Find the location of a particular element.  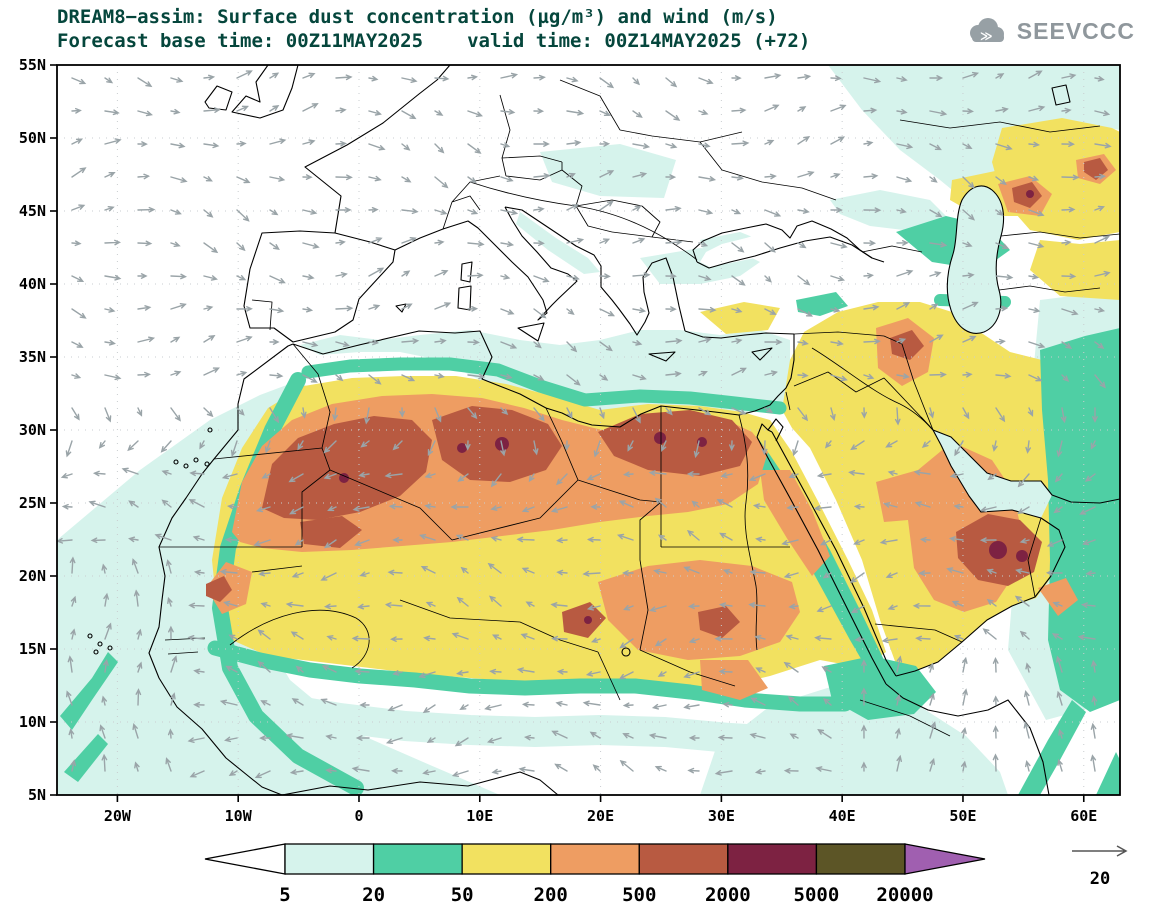

svg-text: 60E is located at coordinates (1083, 816).